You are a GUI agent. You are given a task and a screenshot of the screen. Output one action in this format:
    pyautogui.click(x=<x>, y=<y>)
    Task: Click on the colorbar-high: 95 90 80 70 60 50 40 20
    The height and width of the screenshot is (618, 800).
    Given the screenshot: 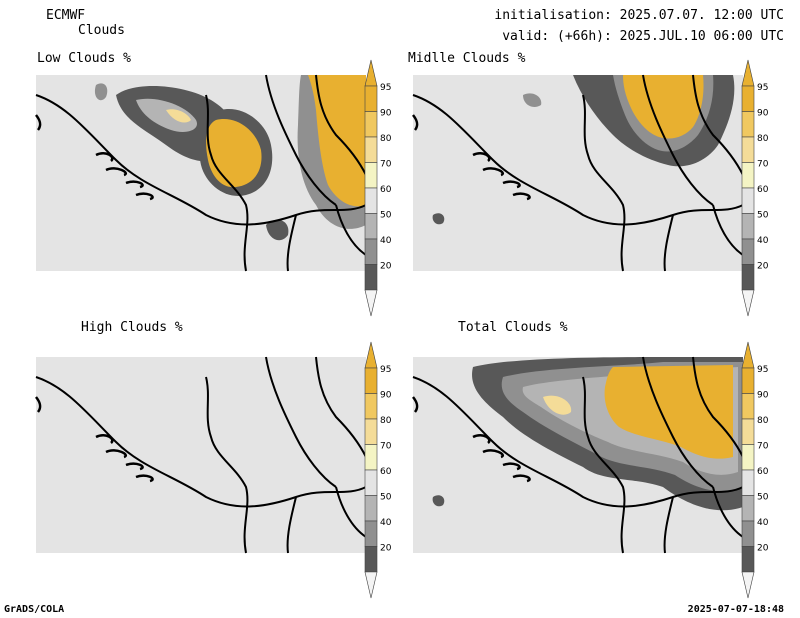 What is the action you would take?
    pyautogui.click(x=378, y=470)
    